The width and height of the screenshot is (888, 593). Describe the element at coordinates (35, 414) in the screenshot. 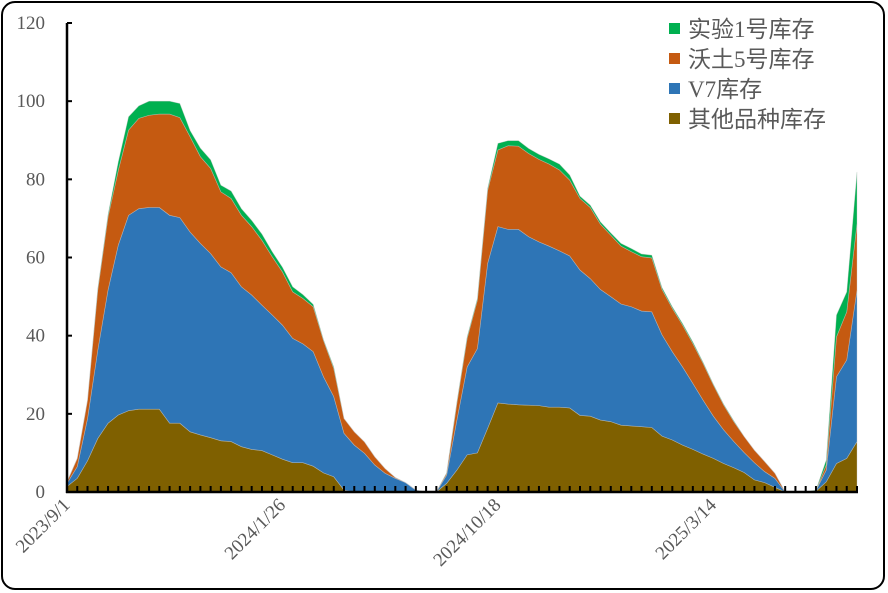

I see `y-tick-label: 20` at that location.